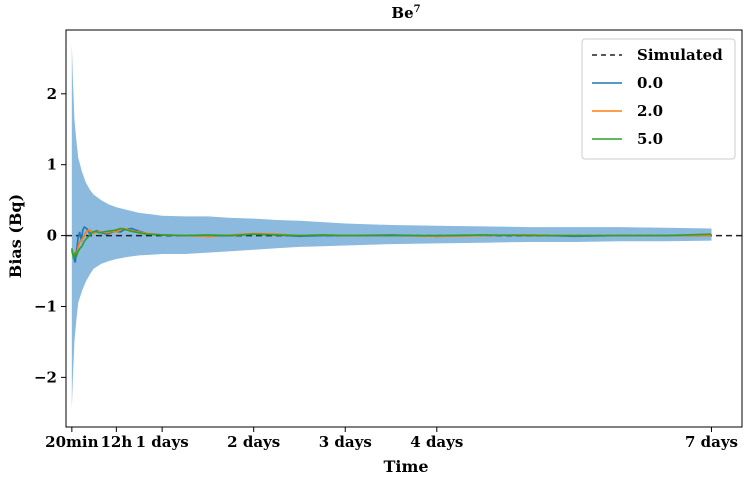 This screenshot has width=743, height=478. I want to click on y-tick-label: 1, so click(52, 165).